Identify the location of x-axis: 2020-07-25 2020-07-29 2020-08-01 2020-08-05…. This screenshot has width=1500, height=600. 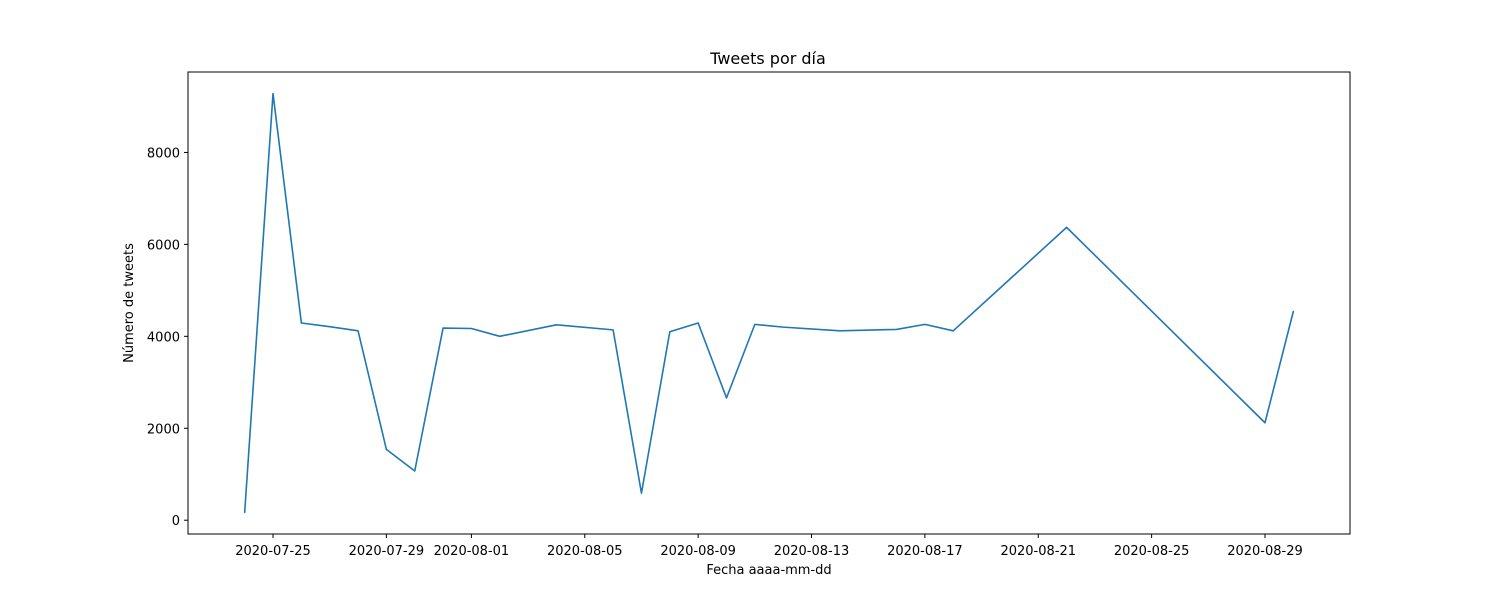
(769, 546).